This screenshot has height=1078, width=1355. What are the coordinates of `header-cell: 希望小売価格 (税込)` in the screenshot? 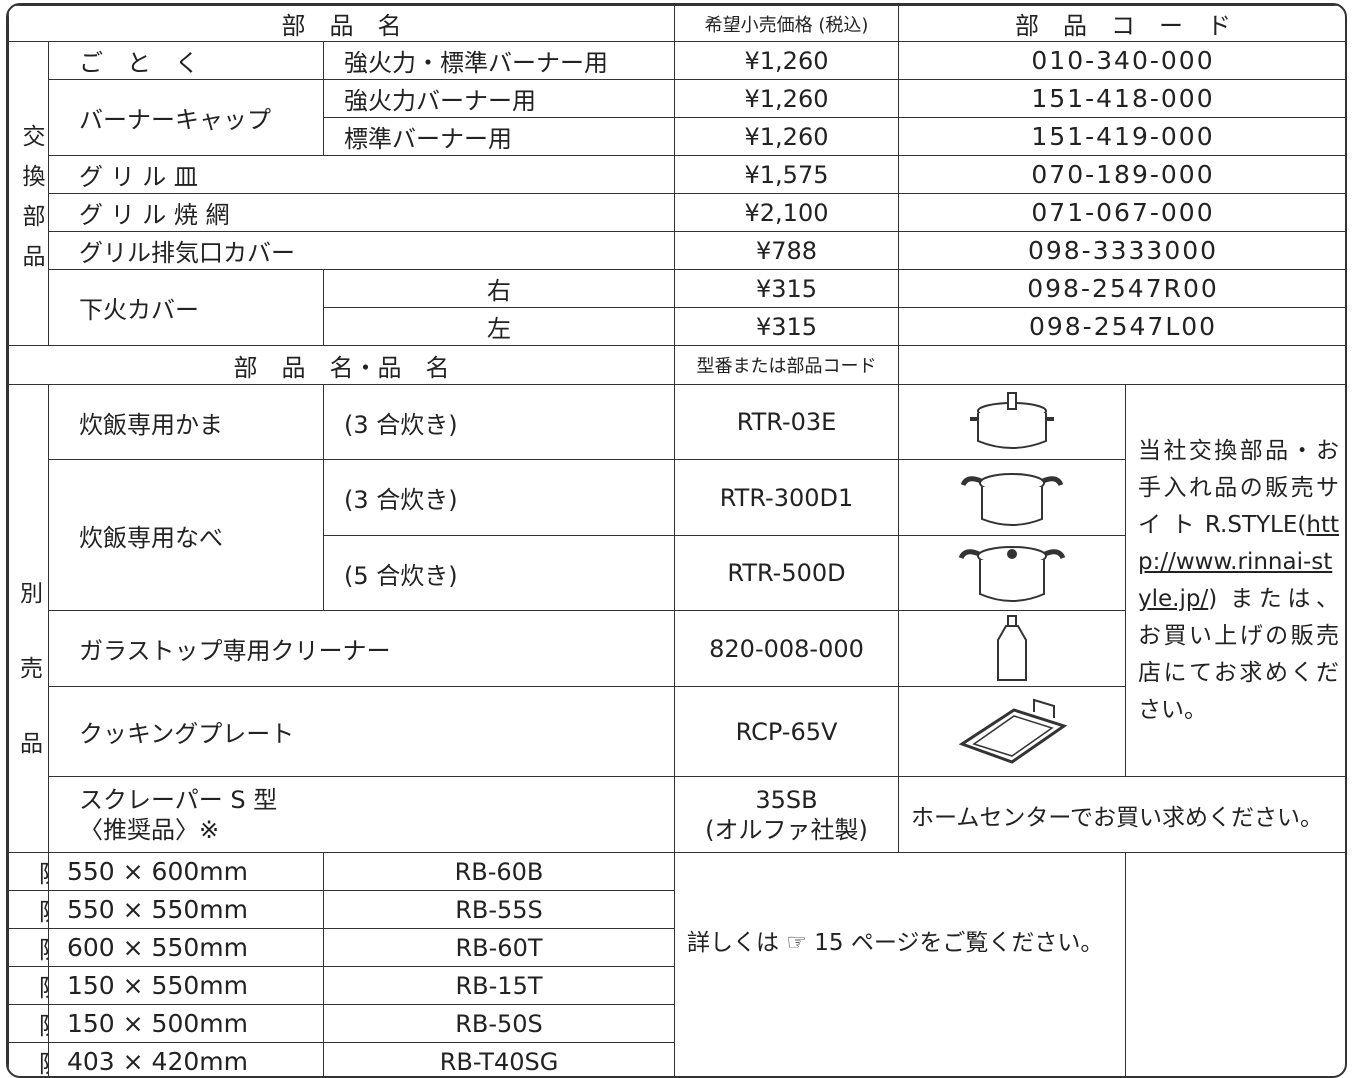 It's located at (787, 24).